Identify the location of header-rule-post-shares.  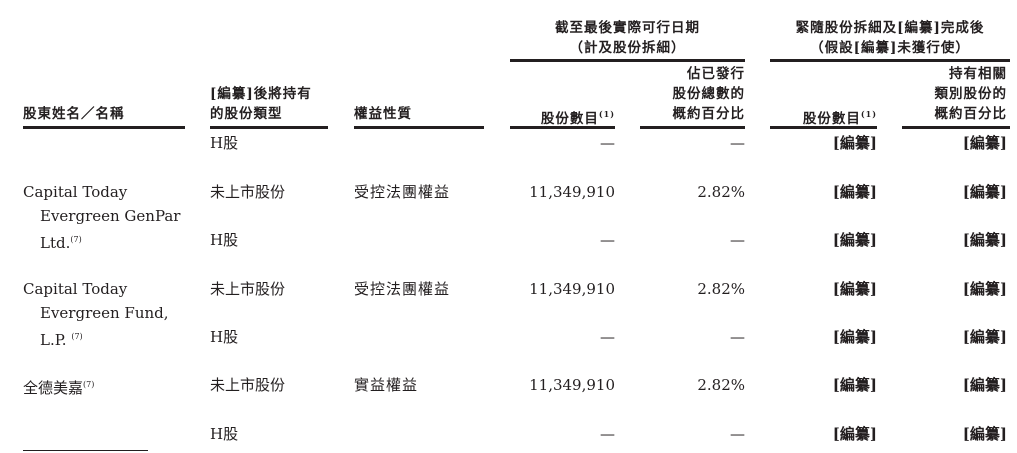
(823, 127).